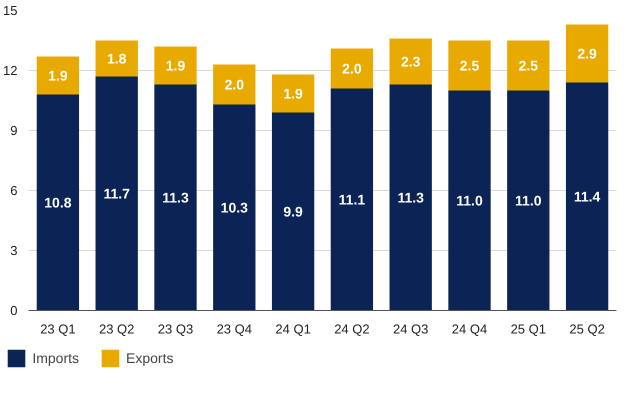 The width and height of the screenshot is (642, 417). Describe the element at coordinates (14, 190) in the screenshot. I see `y-tick-label: 6` at that location.